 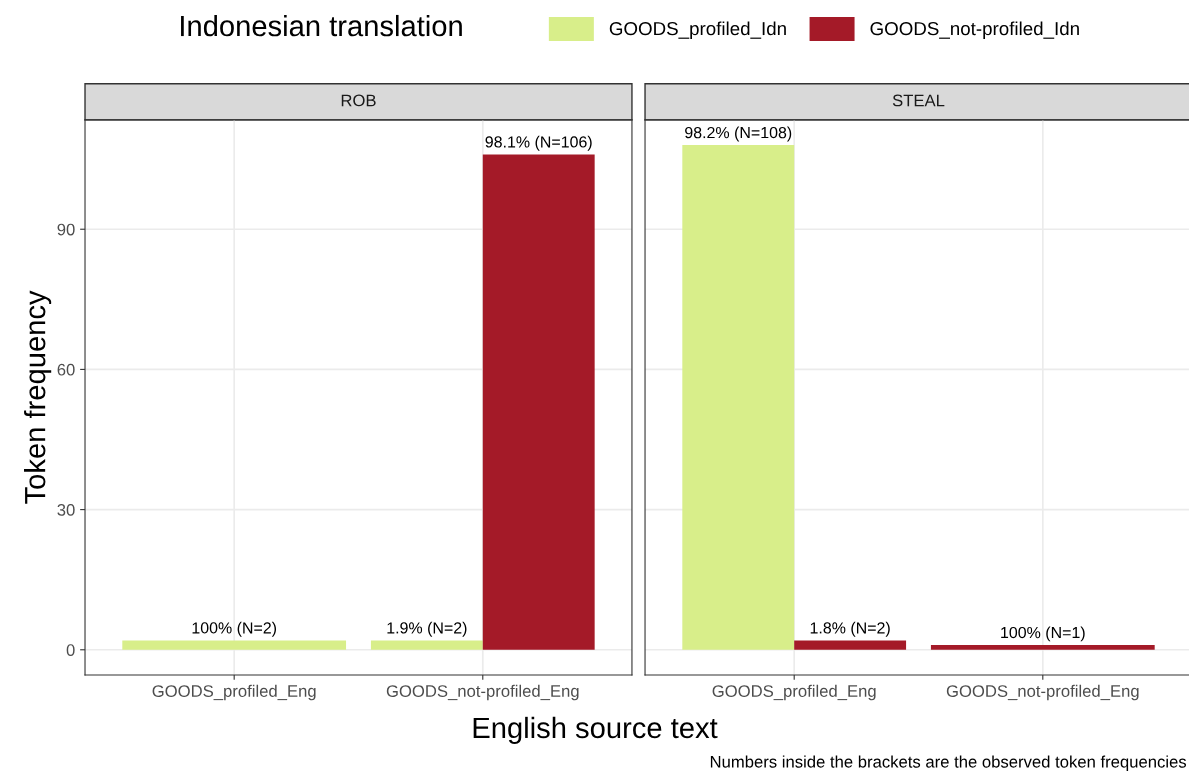 What do you see at coordinates (738, 134) in the screenshot?
I see `data-label: 98.2% (N=108)` at bounding box center [738, 134].